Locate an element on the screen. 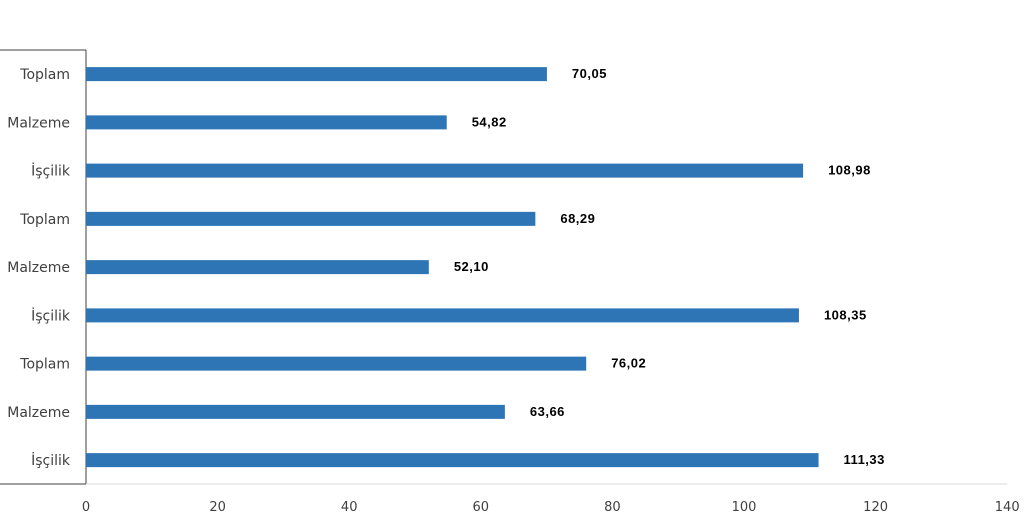 The image size is (1024, 520). data-label: 63,66 is located at coordinates (547, 411).